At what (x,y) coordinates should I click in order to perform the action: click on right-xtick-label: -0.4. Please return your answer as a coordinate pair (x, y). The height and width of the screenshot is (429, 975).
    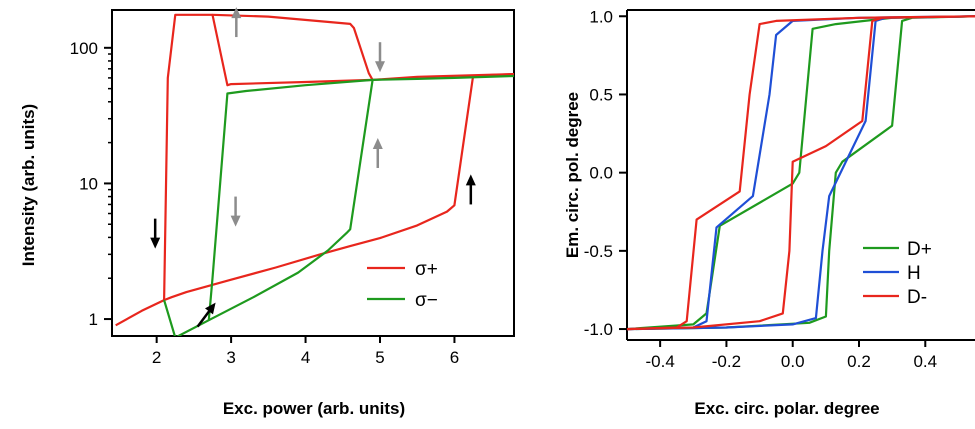
    Looking at the image, I should click on (659, 361).